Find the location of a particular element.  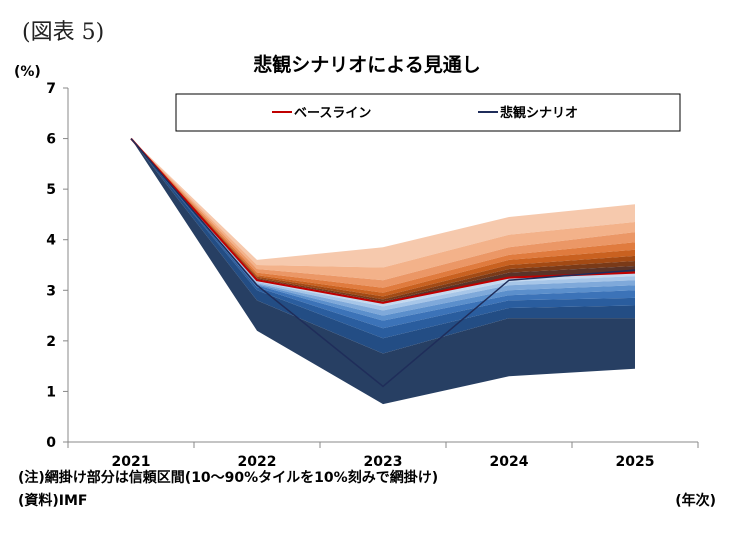

y-tick-label: 3 is located at coordinates (51, 291).